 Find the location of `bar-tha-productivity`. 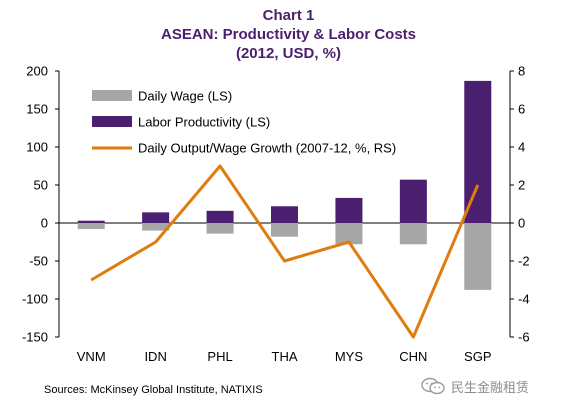

bar-tha-productivity is located at coordinates (284, 214).